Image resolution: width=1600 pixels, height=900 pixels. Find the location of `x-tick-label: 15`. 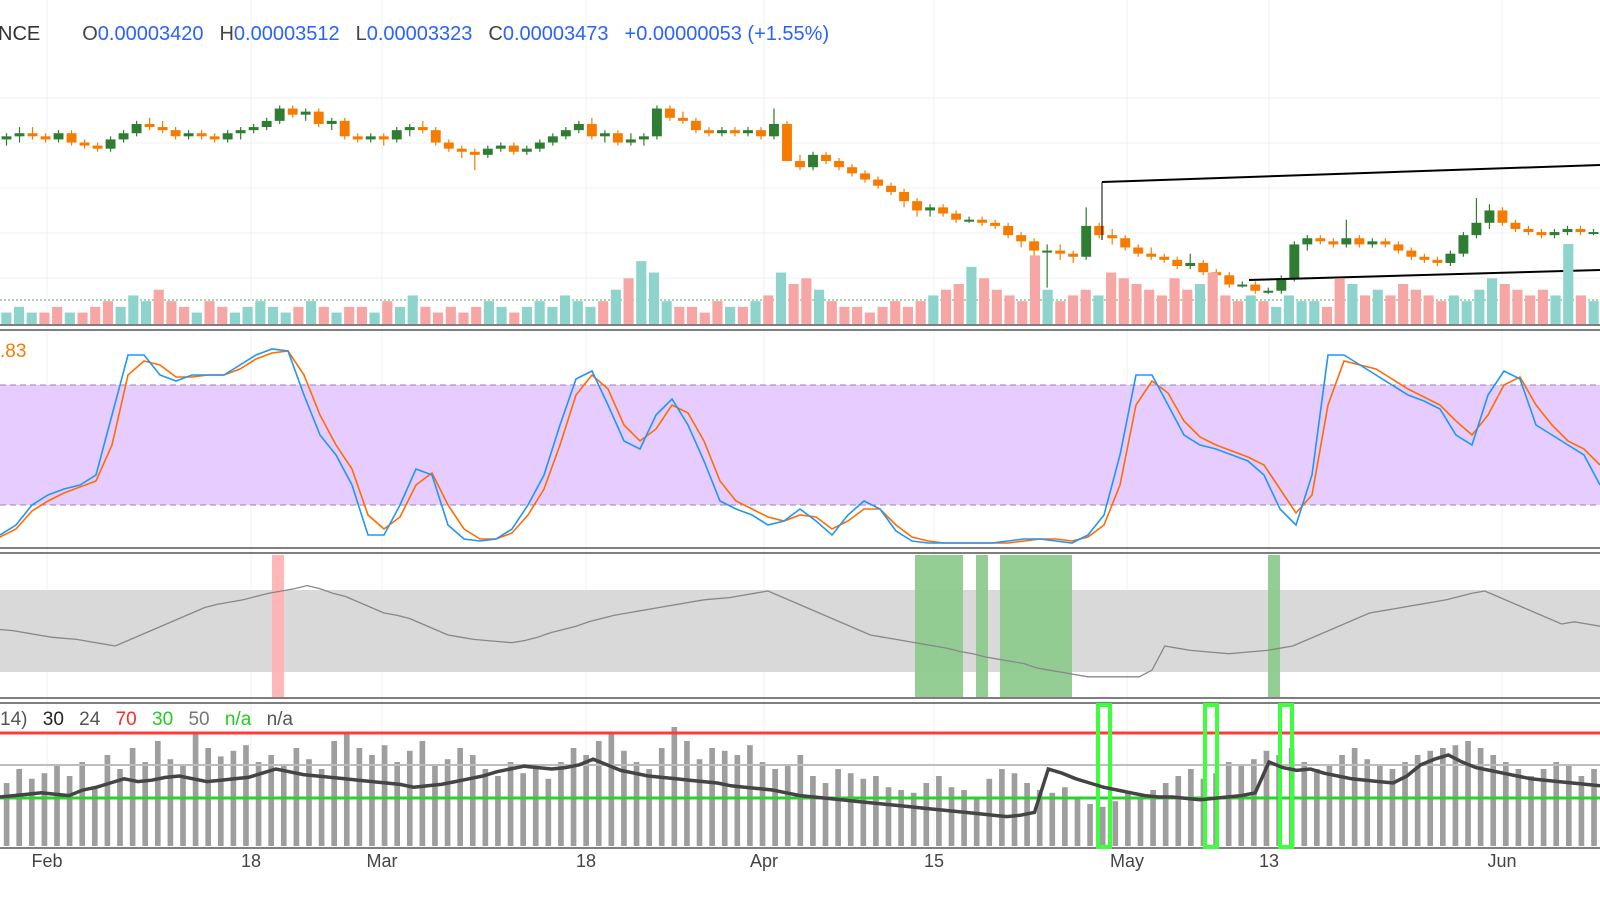

x-tick-label: 15 is located at coordinates (934, 861).